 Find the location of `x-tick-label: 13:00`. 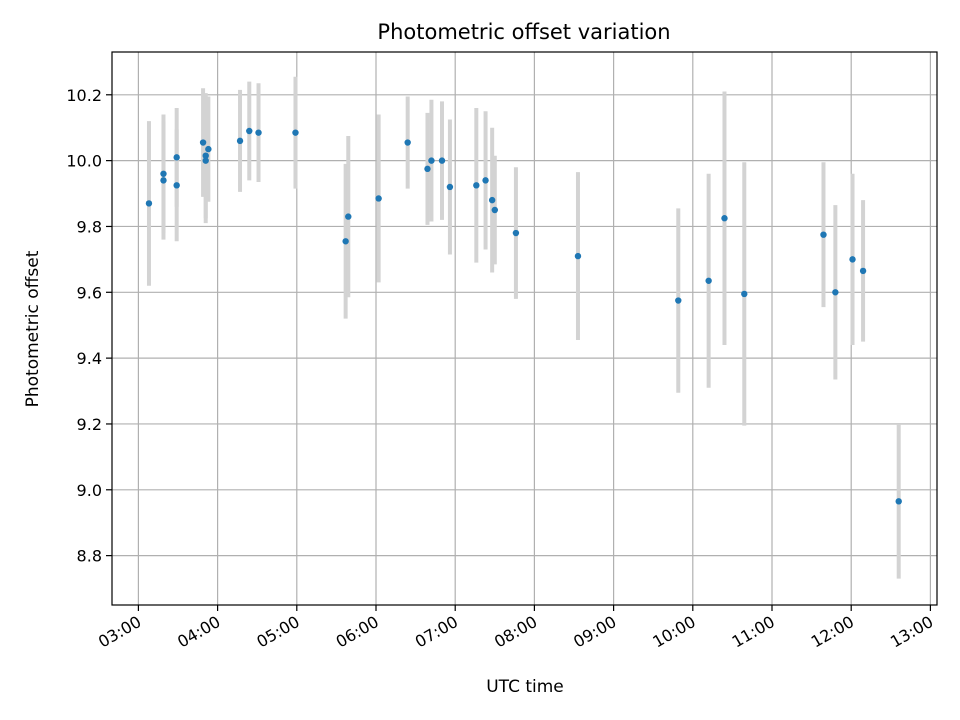

x-tick-label: 13:00 is located at coordinates (911, 632).